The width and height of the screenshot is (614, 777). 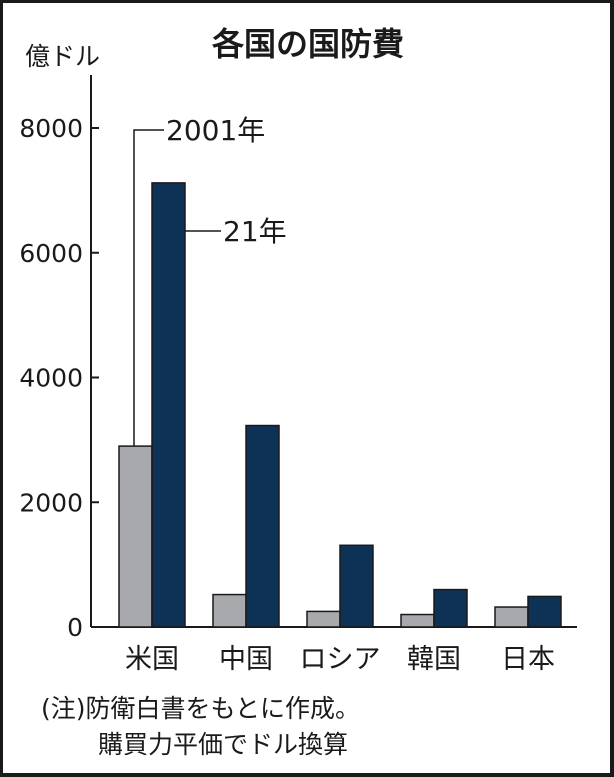 What do you see at coordinates (223, 744) in the screenshot?
I see `method-note: 購買力平価でドル換算` at bounding box center [223, 744].